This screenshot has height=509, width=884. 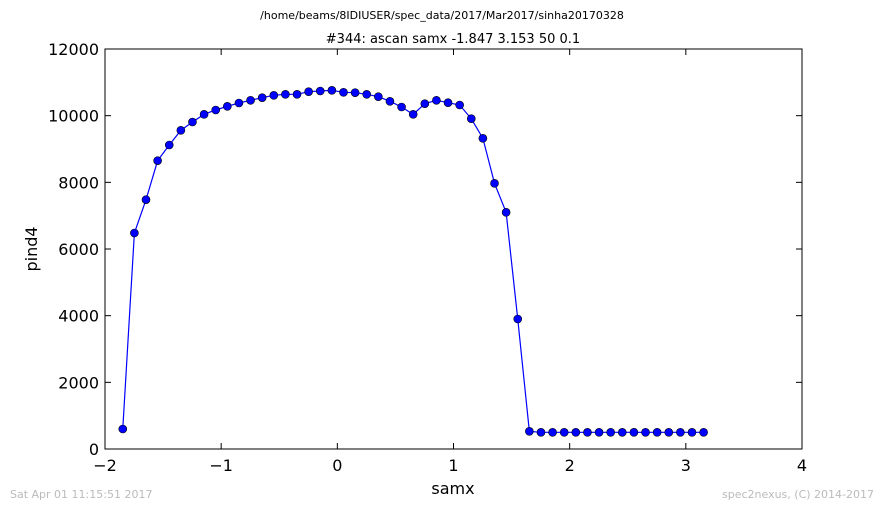 I want to click on y-tick-label: 2000, so click(x=78, y=382).